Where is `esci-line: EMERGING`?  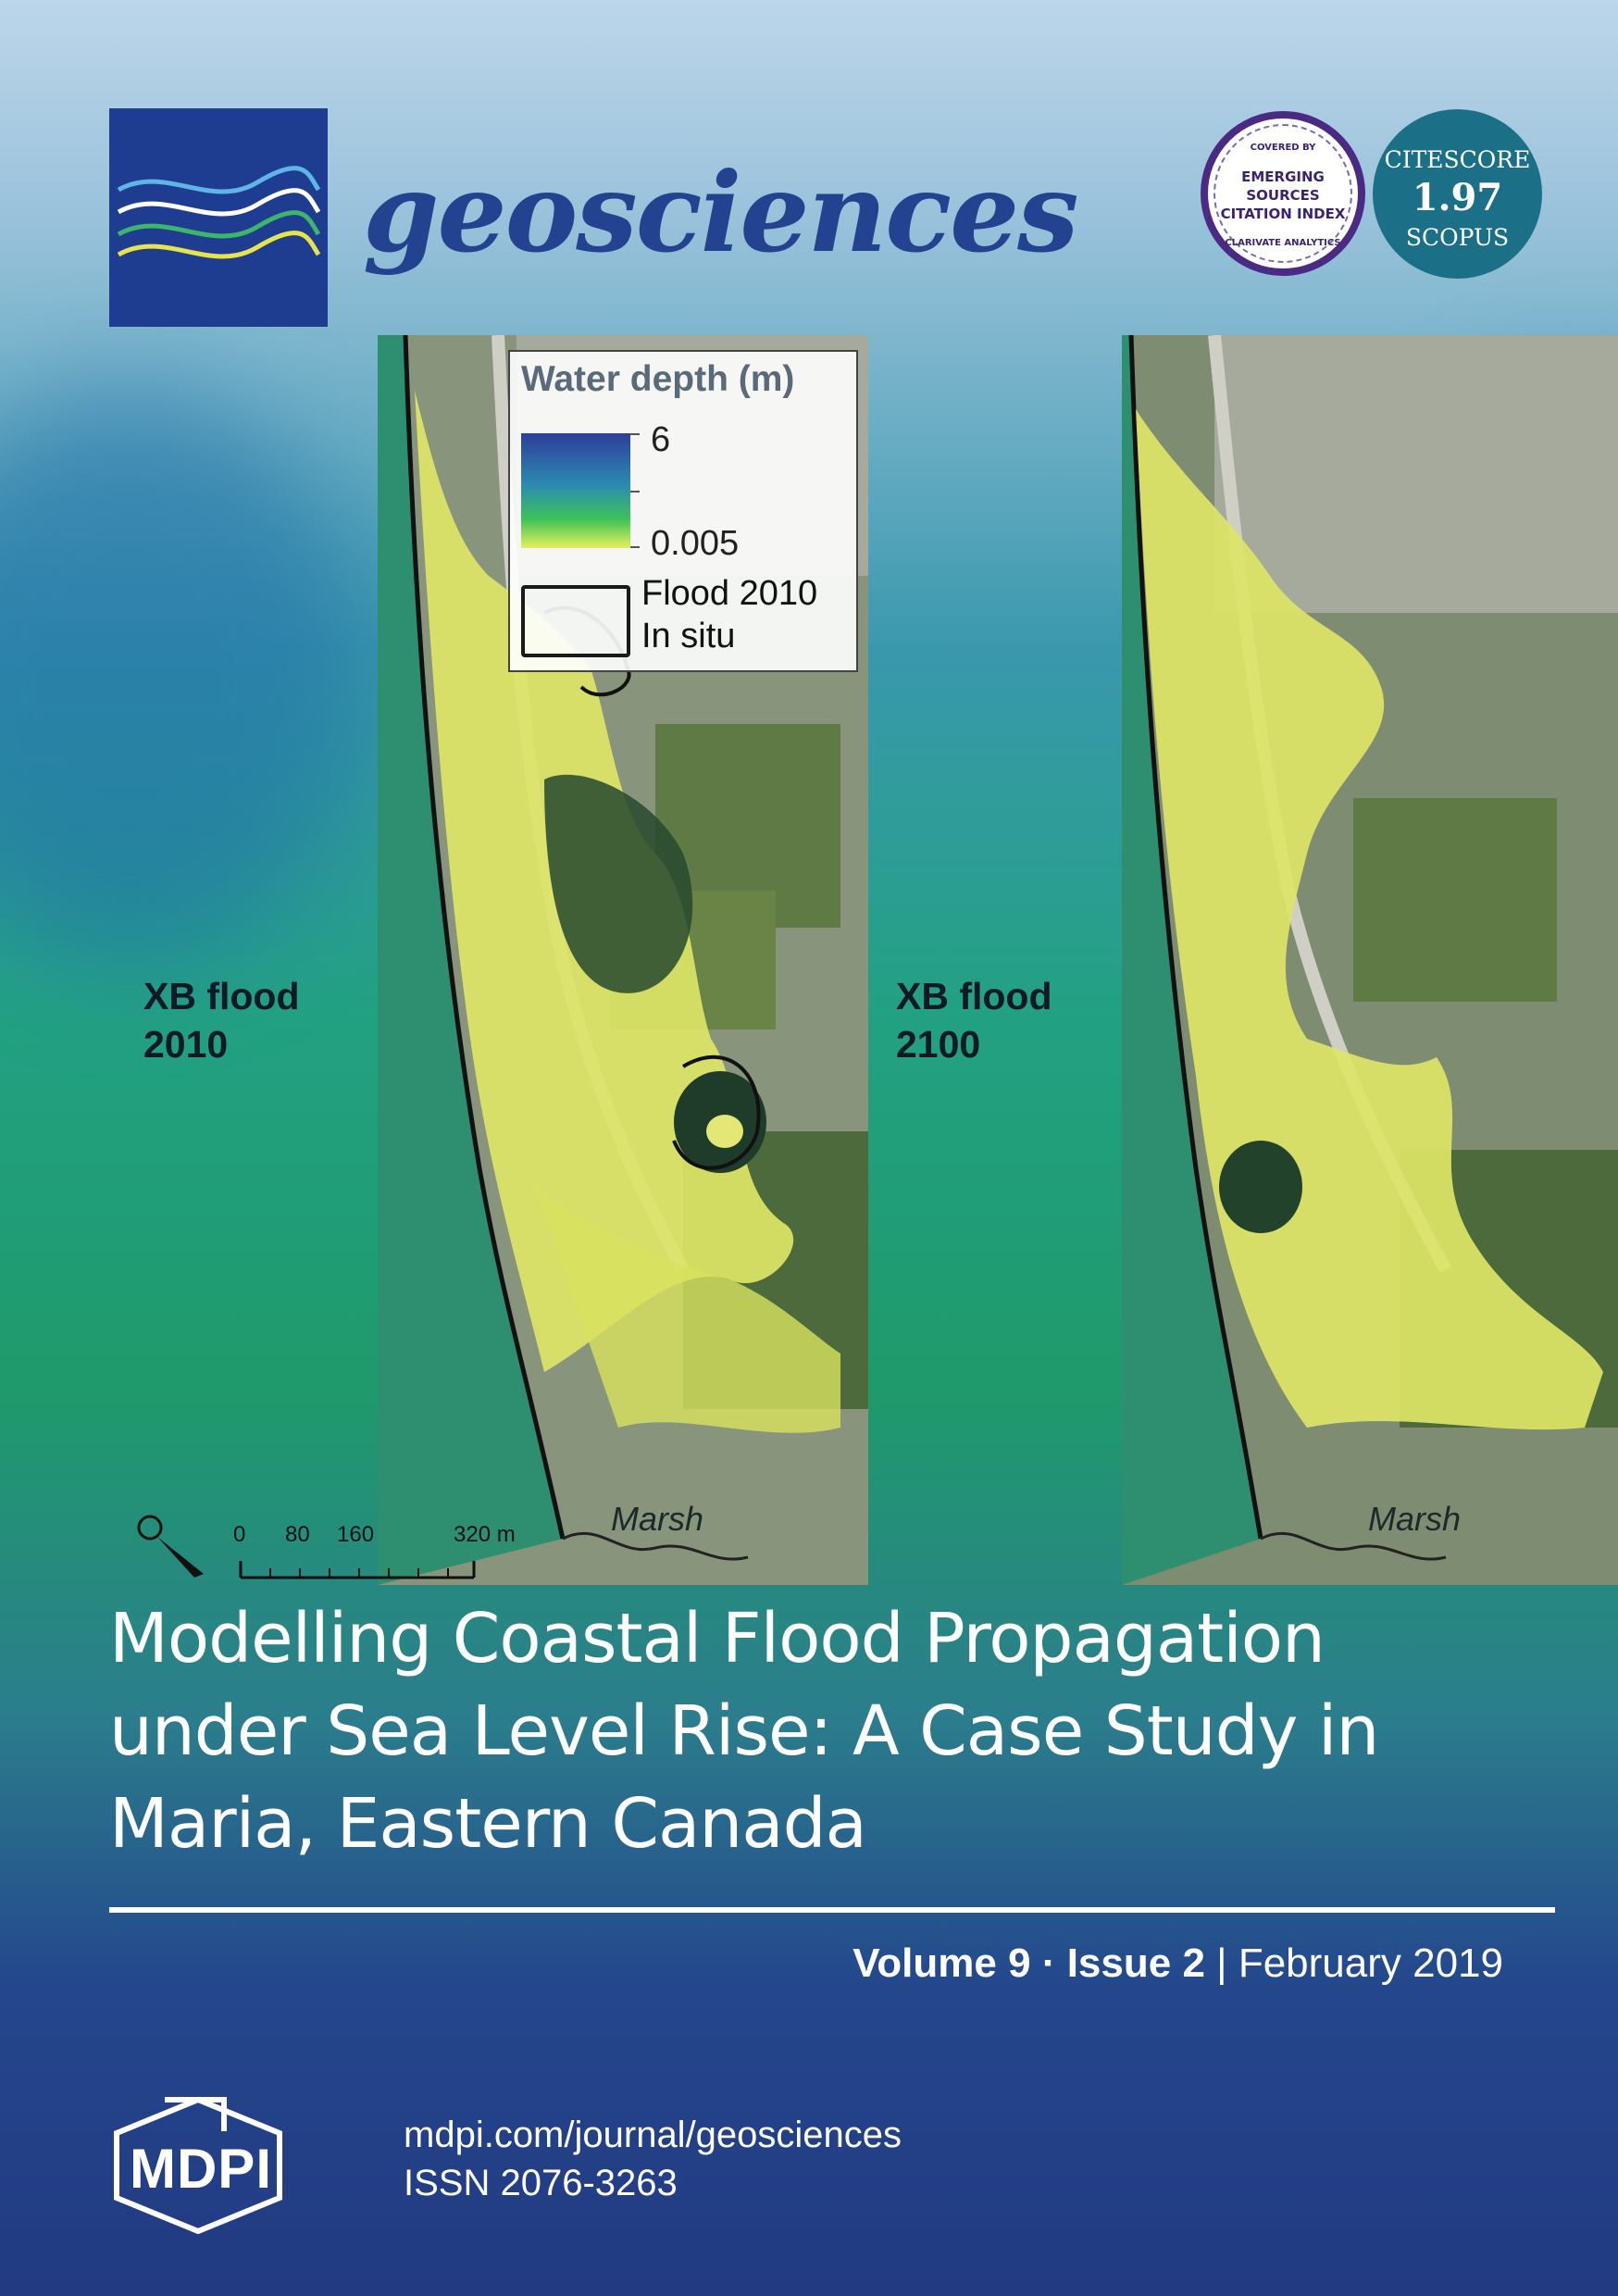
esci-line: EMERGING is located at coordinates (1283, 176).